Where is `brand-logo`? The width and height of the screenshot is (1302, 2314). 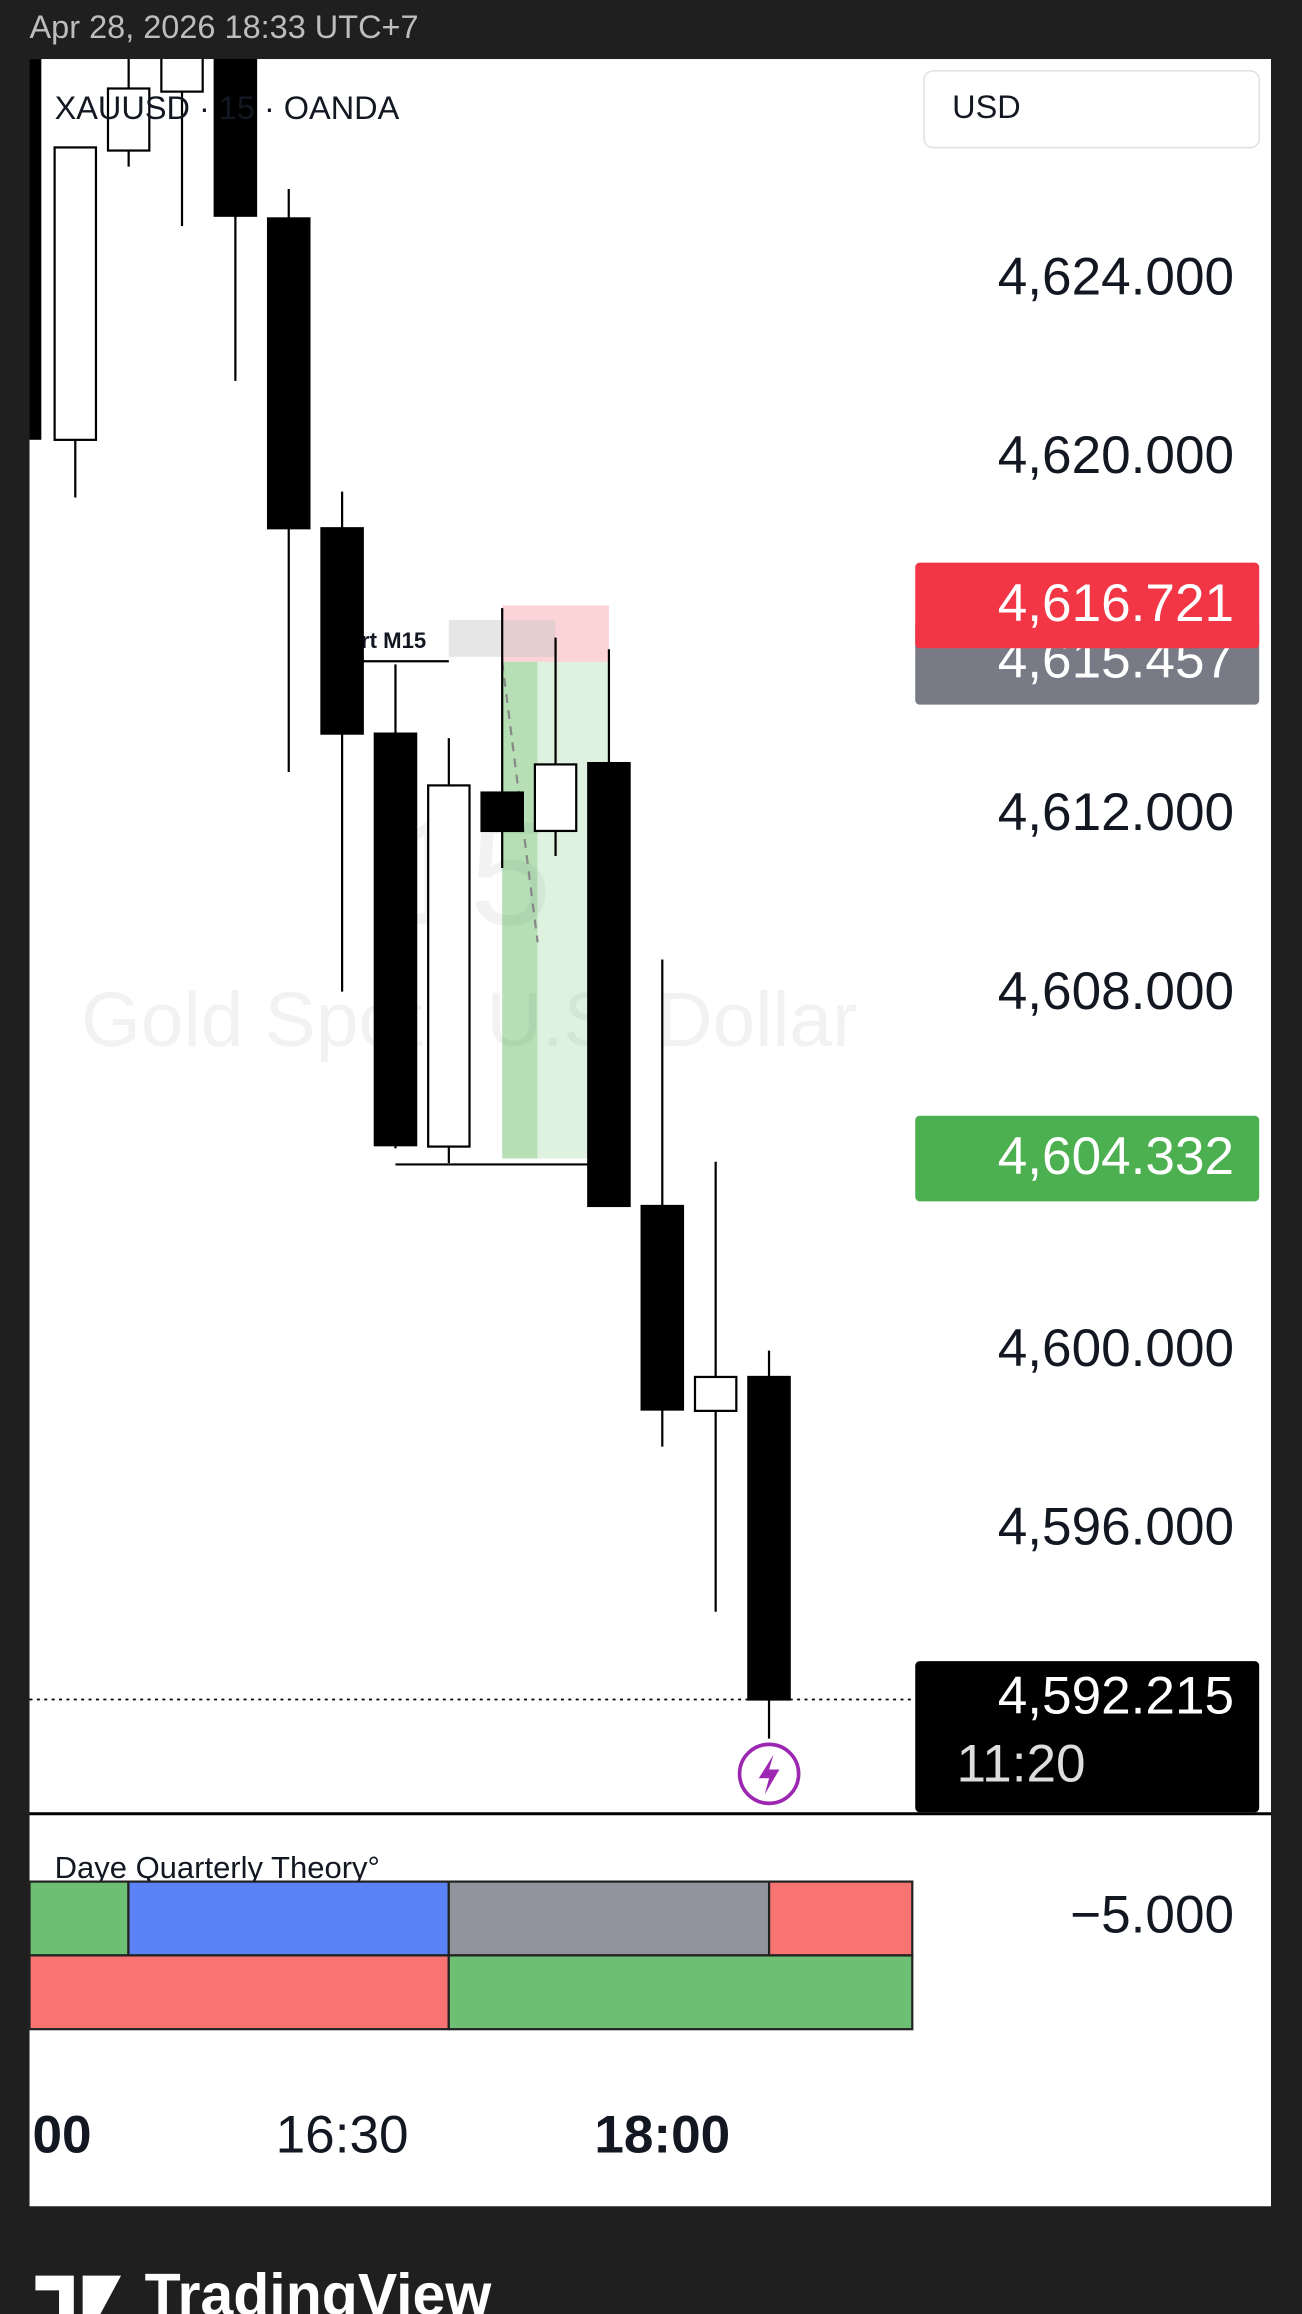 brand-logo is located at coordinates (78, 2294).